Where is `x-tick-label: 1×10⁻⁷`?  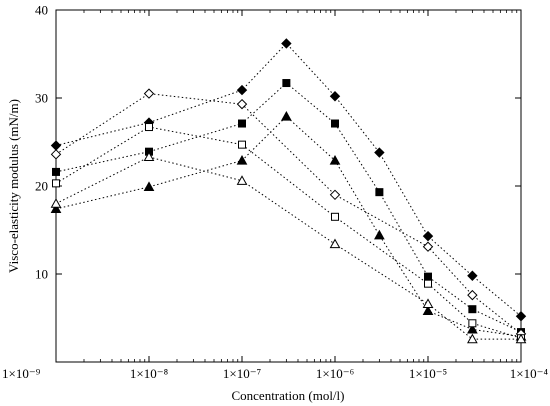
x-tick-label: 1×10⁻⁷ is located at coordinates (242, 373).